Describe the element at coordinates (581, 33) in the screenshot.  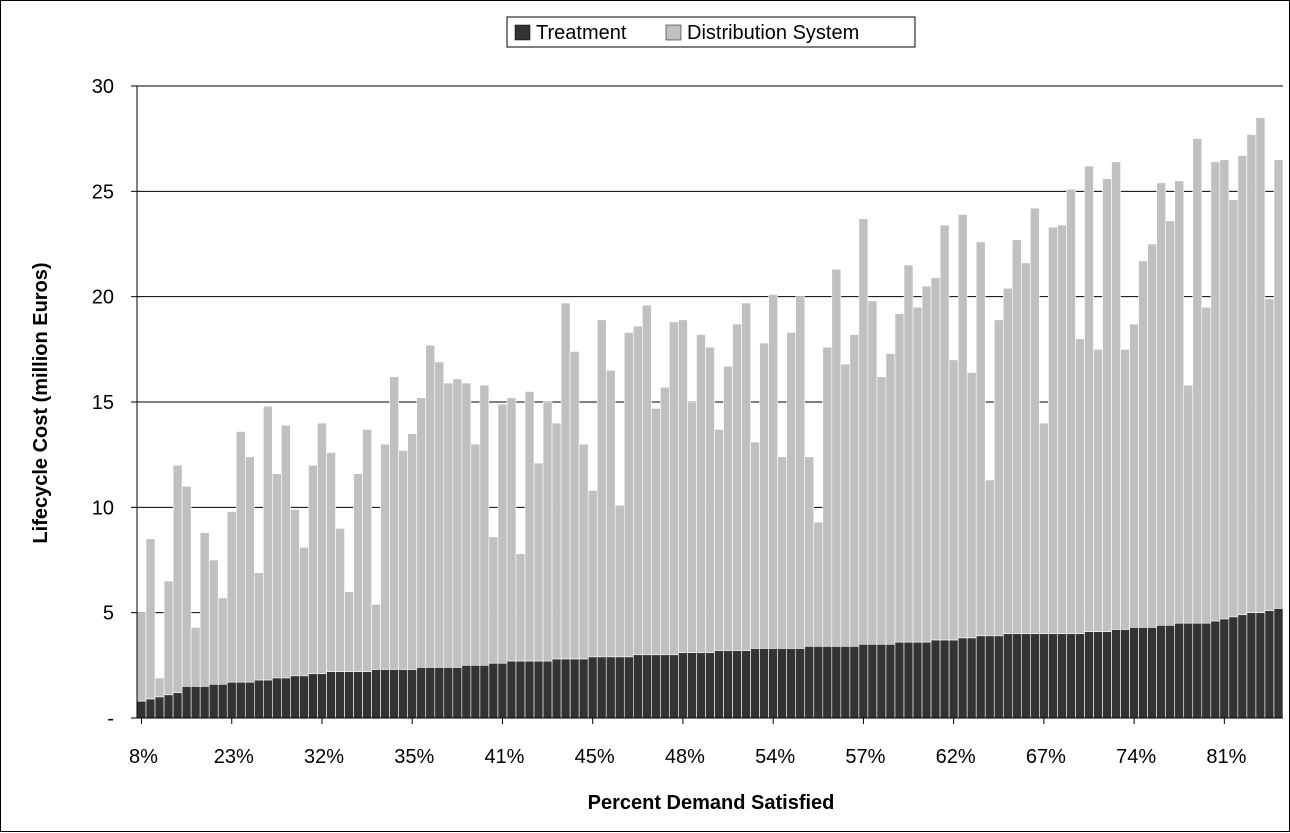
I see `legend-label-treatment: Treatment` at that location.